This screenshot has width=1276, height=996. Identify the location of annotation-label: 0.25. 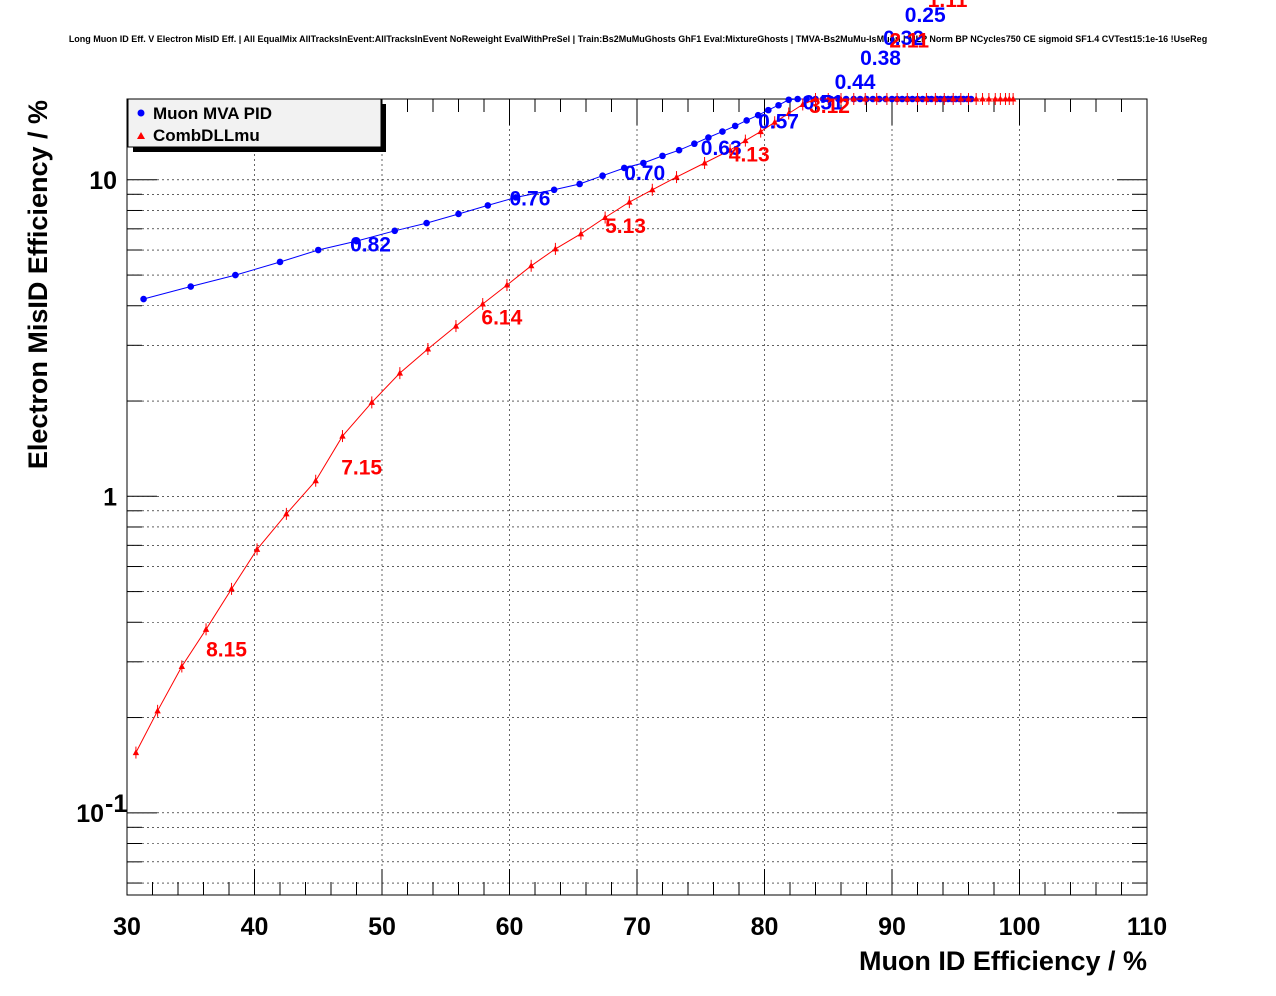
(925, 15).